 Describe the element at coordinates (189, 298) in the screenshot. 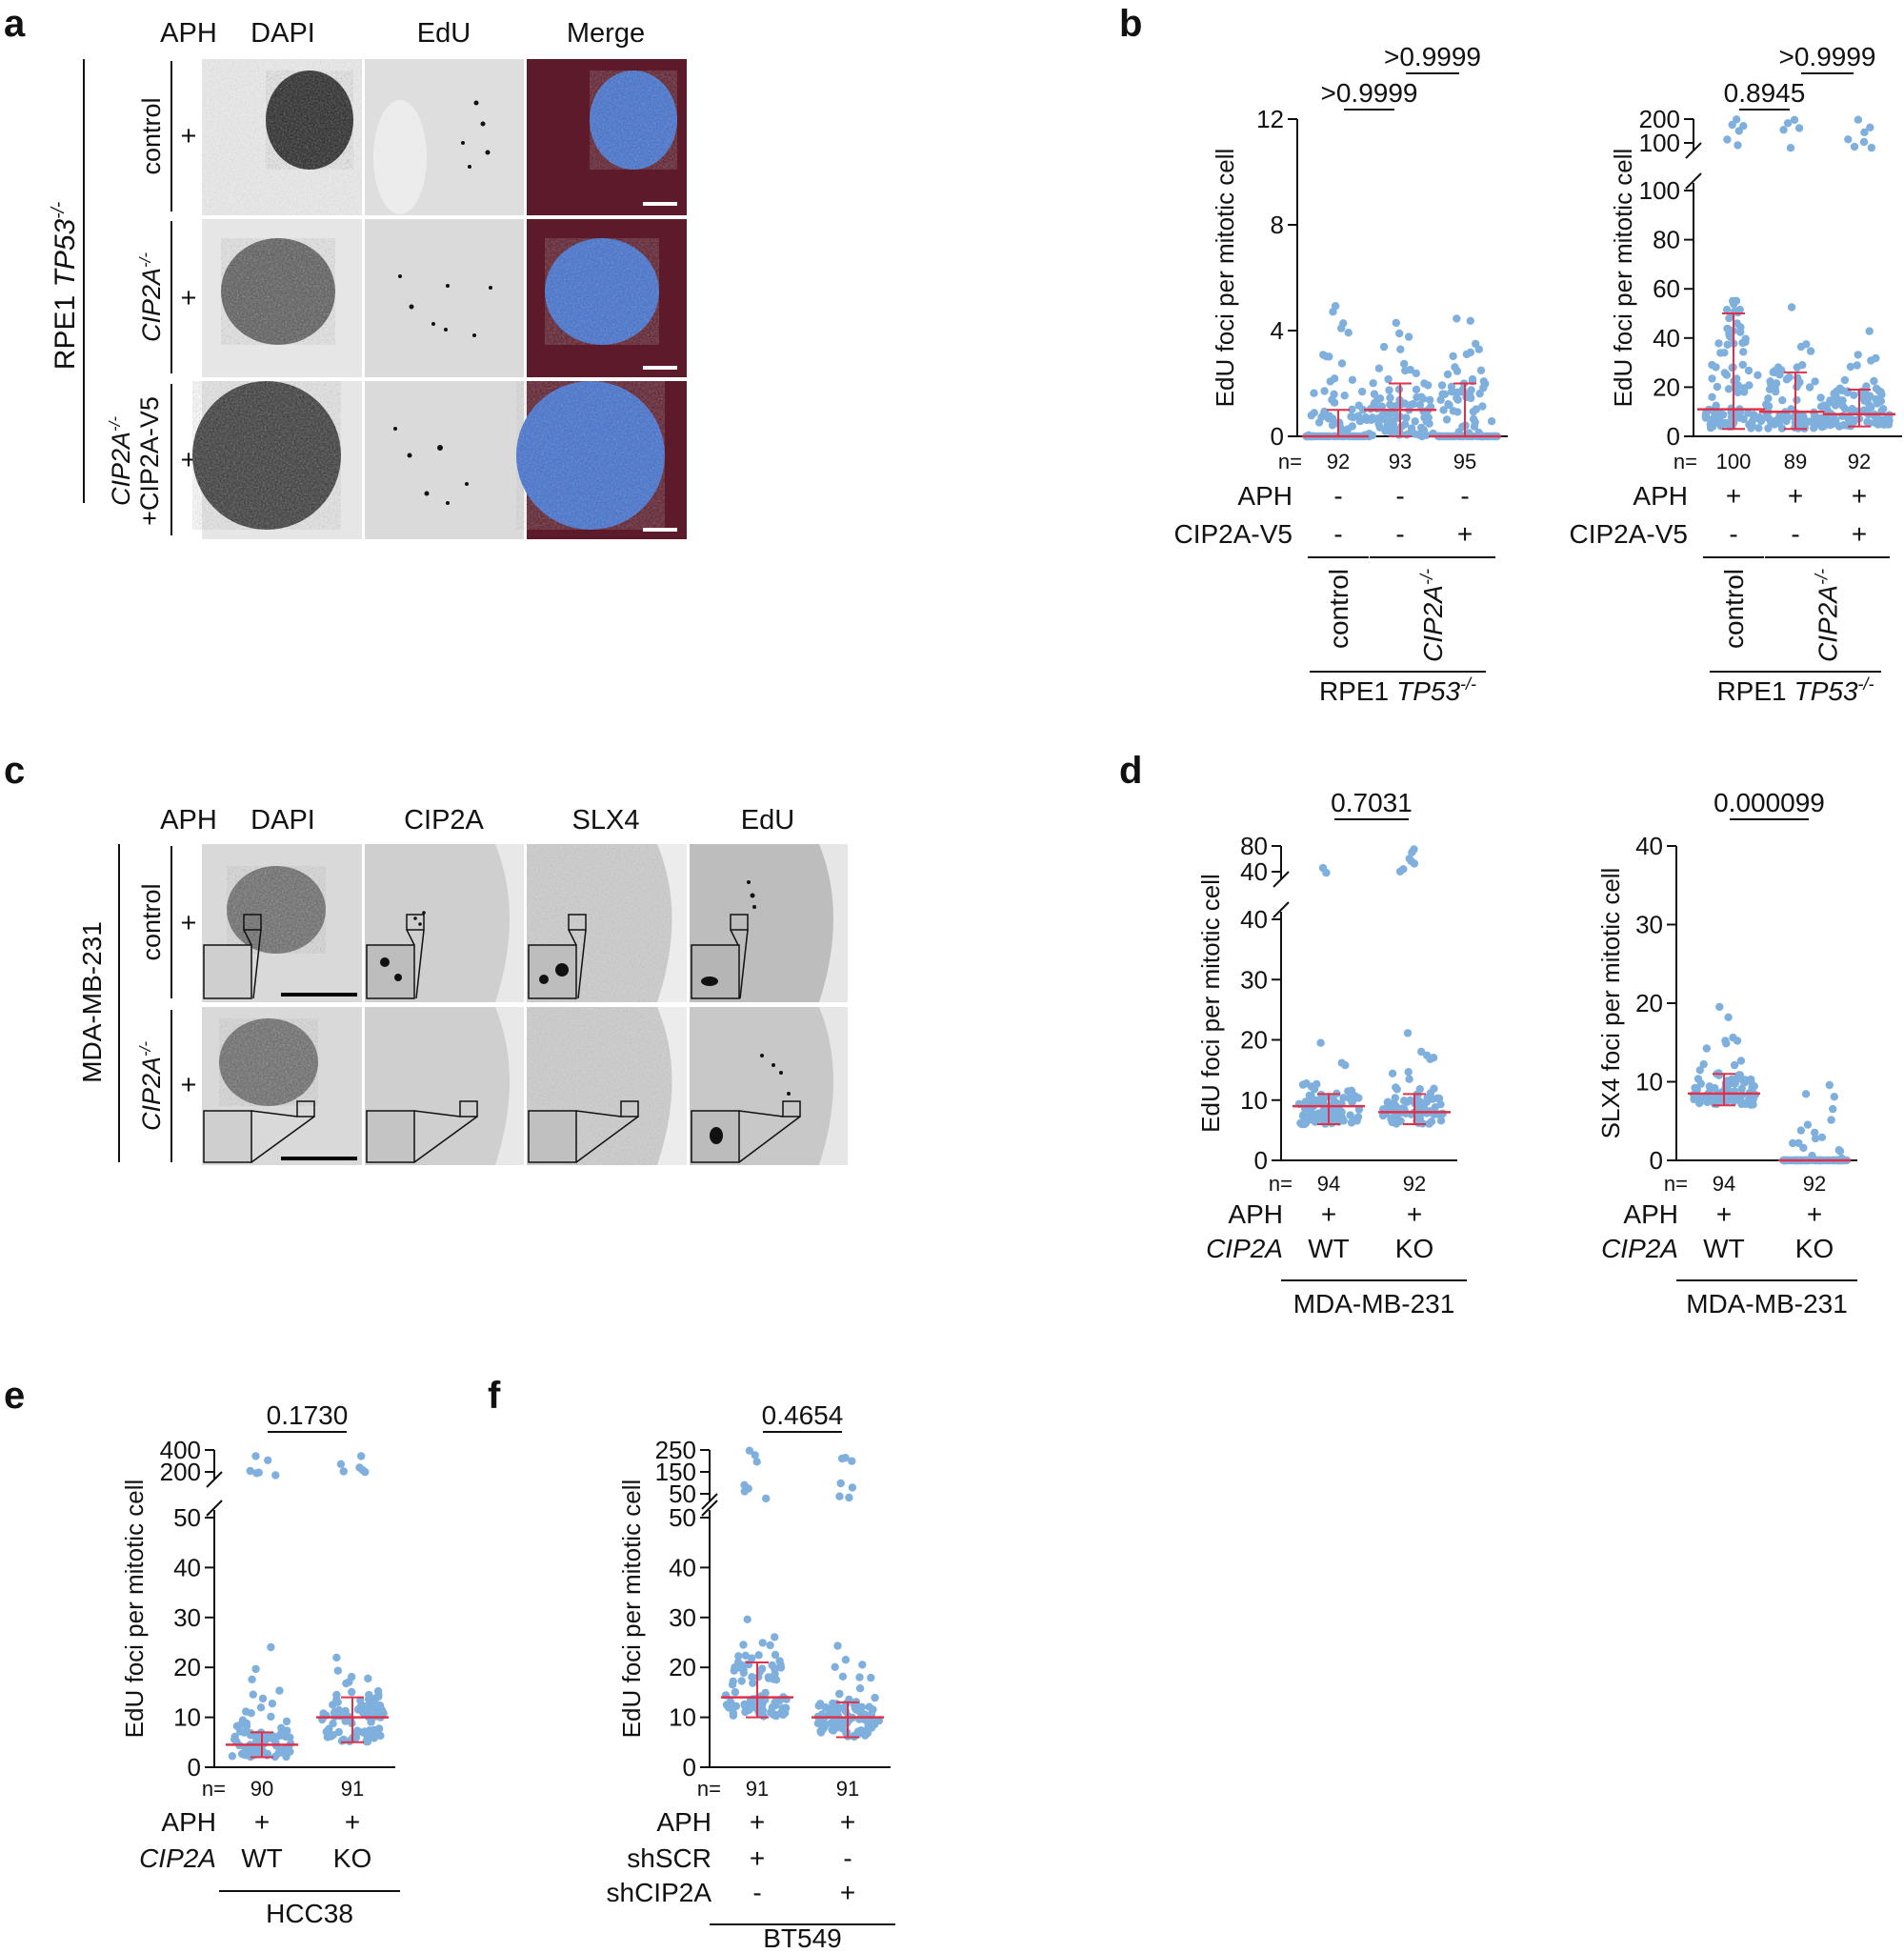

I see `aph-plus: +` at that location.